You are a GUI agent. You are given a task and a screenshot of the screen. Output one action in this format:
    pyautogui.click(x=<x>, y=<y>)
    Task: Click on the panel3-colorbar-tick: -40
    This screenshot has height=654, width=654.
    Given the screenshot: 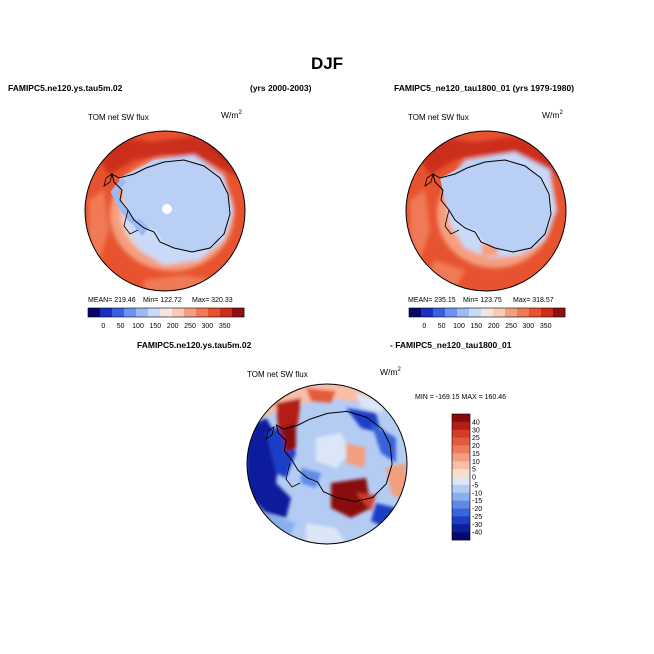 What is the action you would take?
    pyautogui.click(x=477, y=533)
    